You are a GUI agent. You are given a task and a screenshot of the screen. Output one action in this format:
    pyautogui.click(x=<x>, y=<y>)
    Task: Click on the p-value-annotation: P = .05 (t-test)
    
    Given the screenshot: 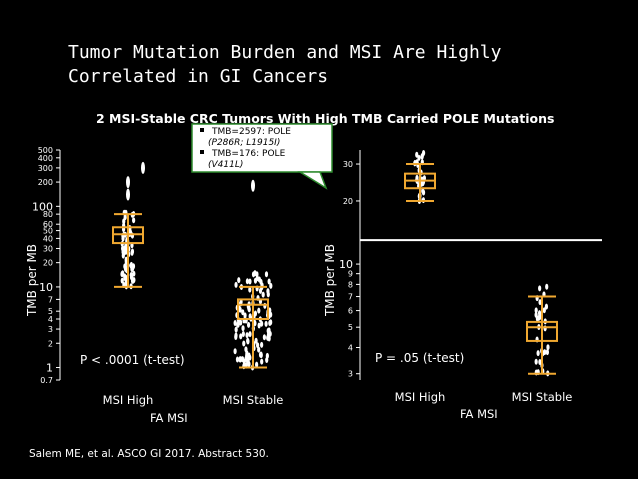 What is the action you would take?
    pyautogui.click(x=419, y=358)
    